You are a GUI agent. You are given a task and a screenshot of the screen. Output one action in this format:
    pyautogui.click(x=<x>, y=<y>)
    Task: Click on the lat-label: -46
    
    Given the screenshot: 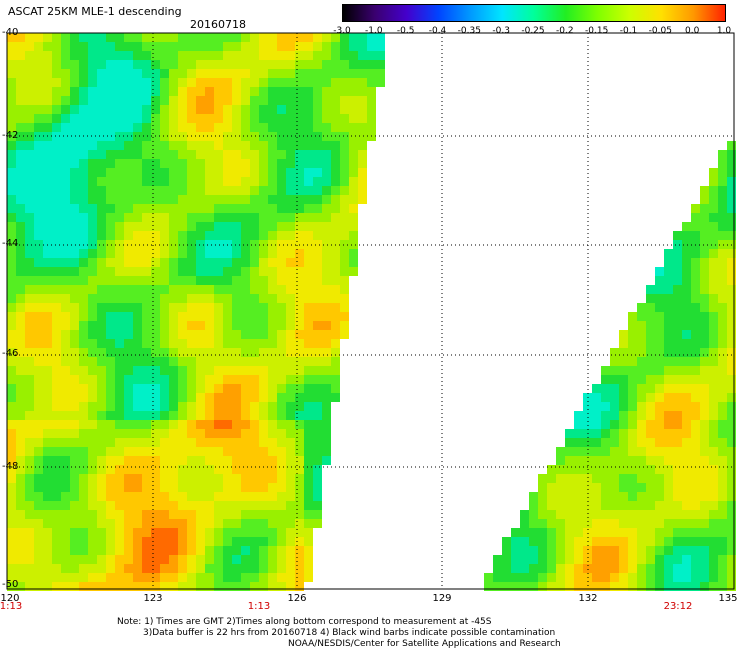 What is the action you would take?
    pyautogui.click(x=10, y=353)
    